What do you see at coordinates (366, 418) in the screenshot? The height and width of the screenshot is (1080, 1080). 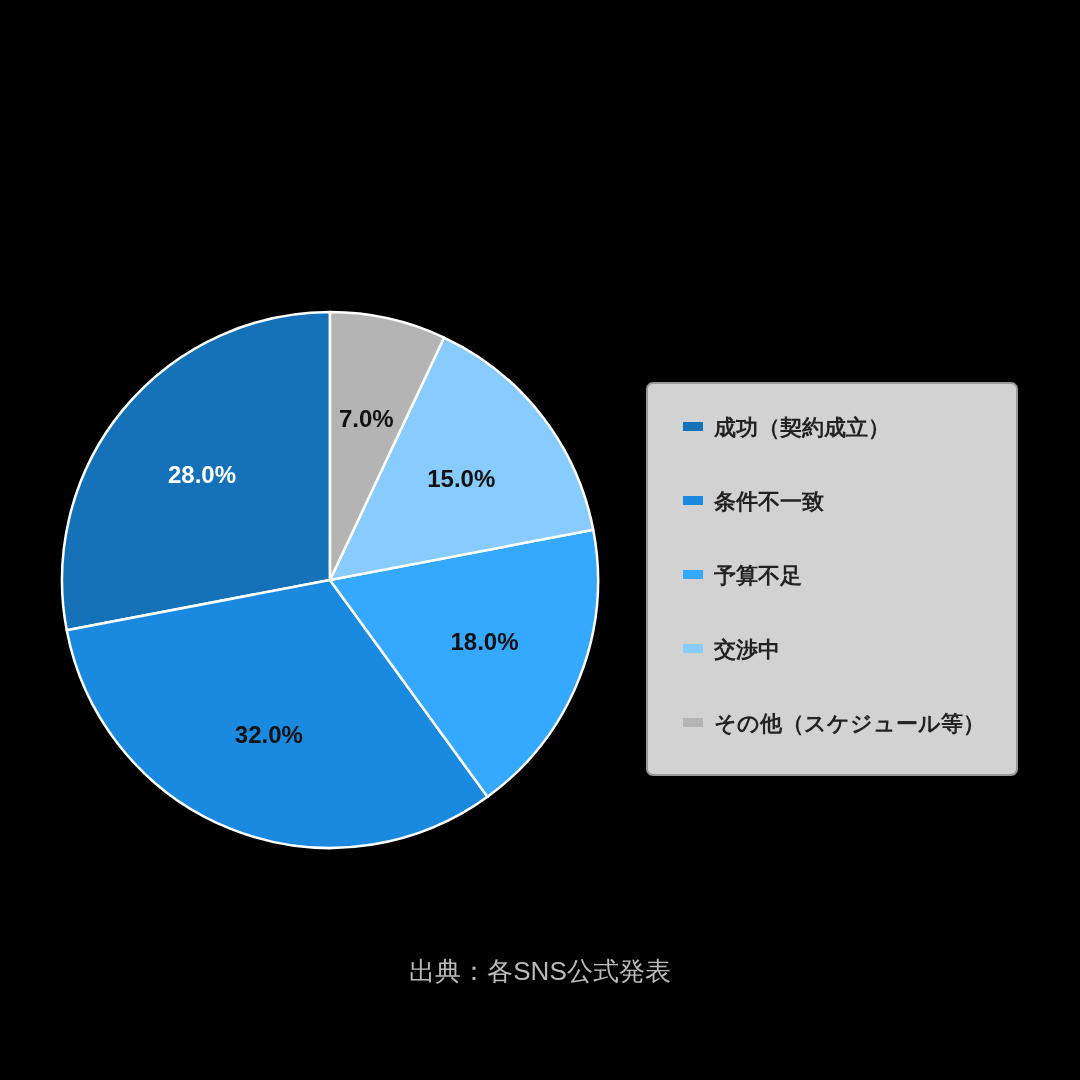 I see `data-label: 7.0%` at bounding box center [366, 418].